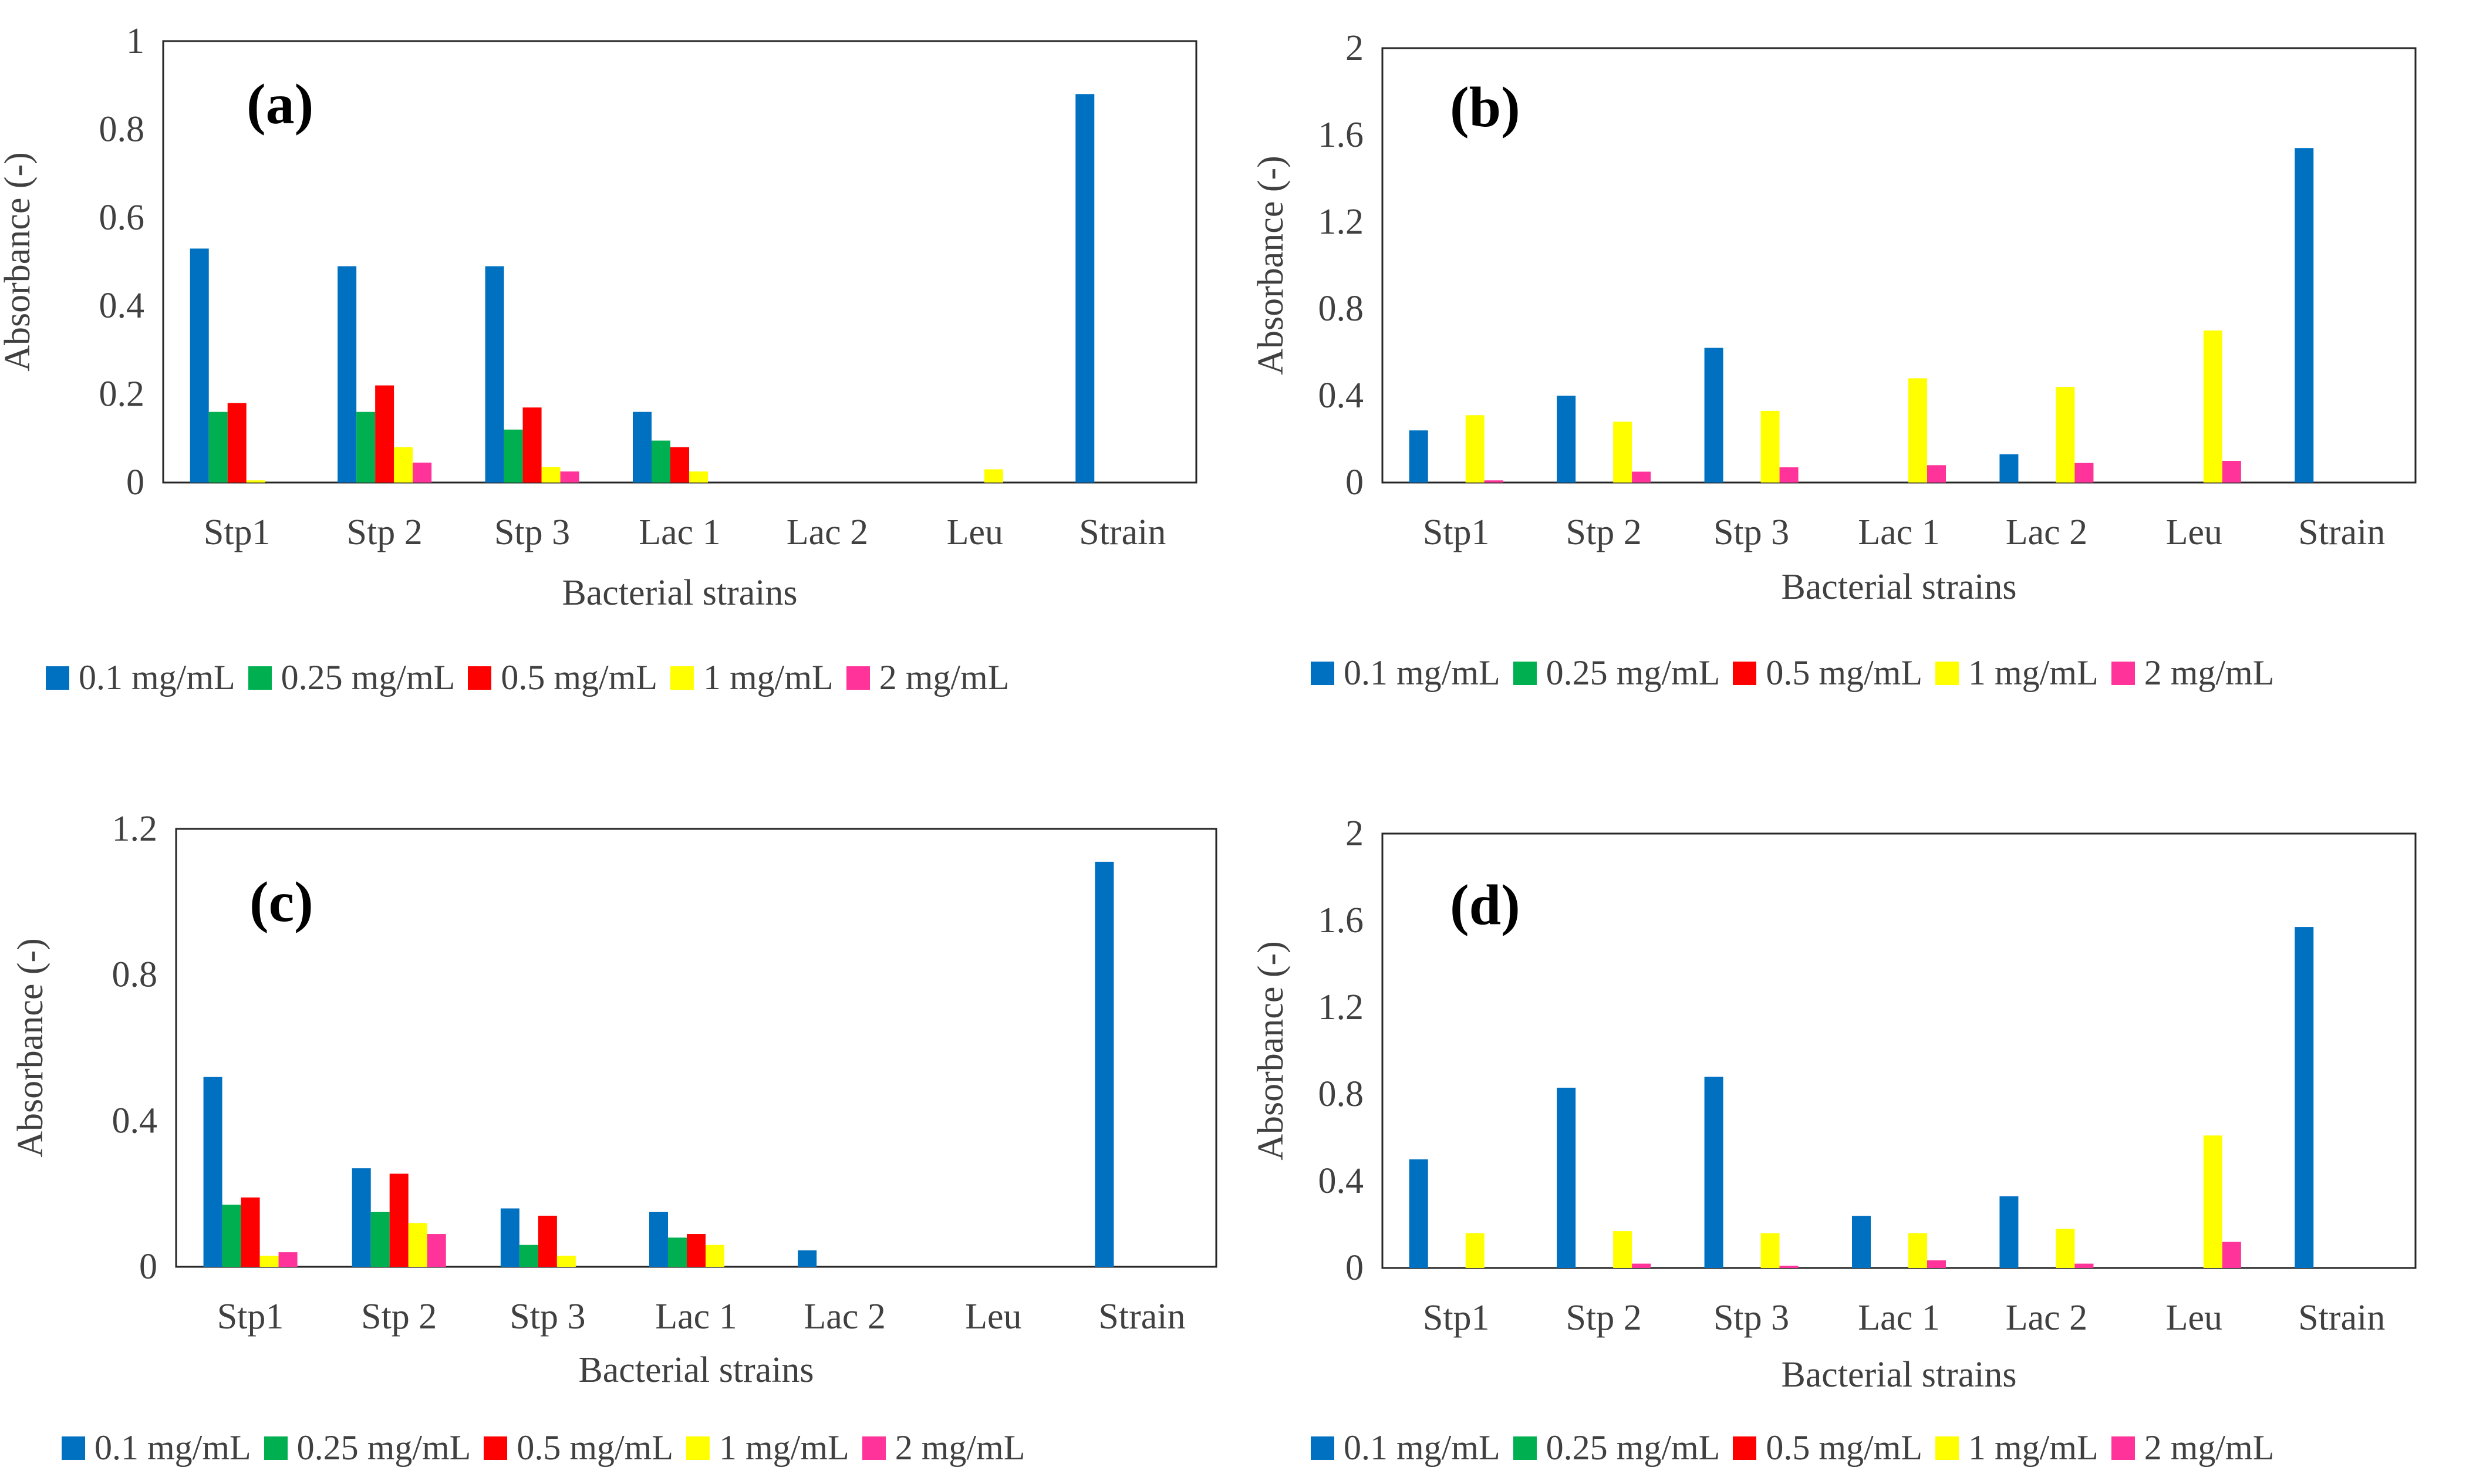 The width and height of the screenshot is (2483, 1484). What do you see at coordinates (157, 677) in the screenshot?
I see `legend-label-a-s01: 0.1 mg/mL` at bounding box center [157, 677].